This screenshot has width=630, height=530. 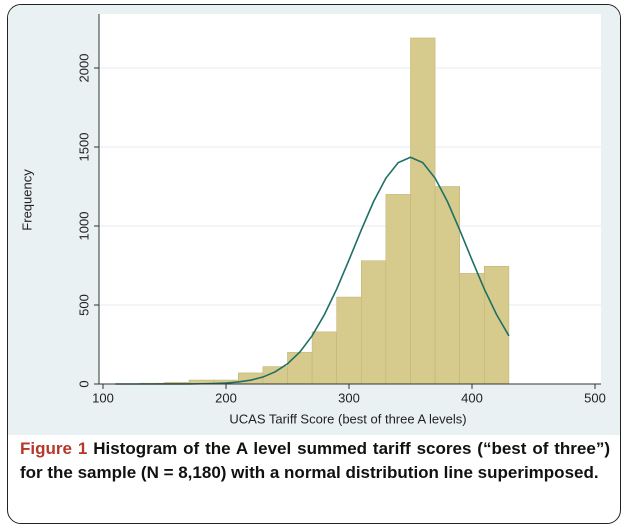 What do you see at coordinates (54, 448) in the screenshot?
I see `caption-label: Figure 1` at bounding box center [54, 448].